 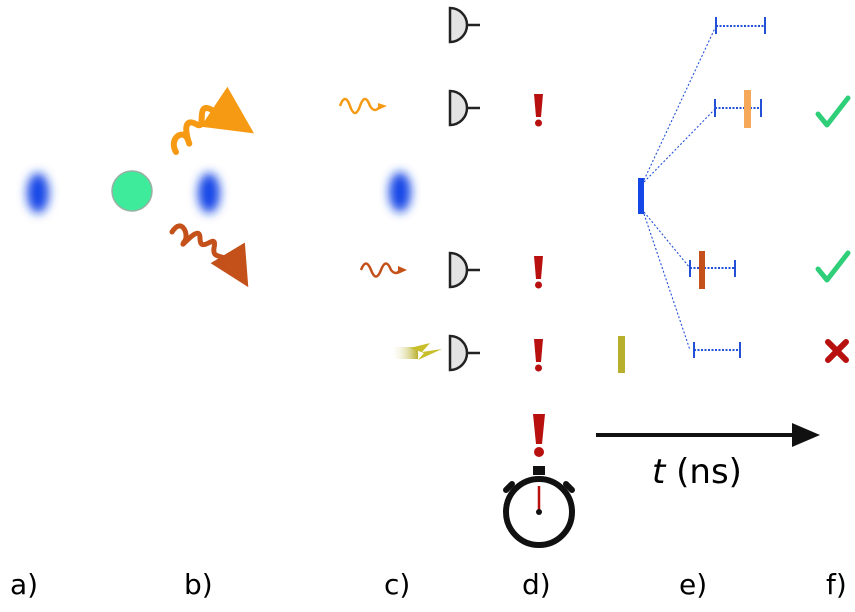 What do you see at coordinates (747, 109) in the screenshot?
I see `detection-mark-orange` at bounding box center [747, 109].